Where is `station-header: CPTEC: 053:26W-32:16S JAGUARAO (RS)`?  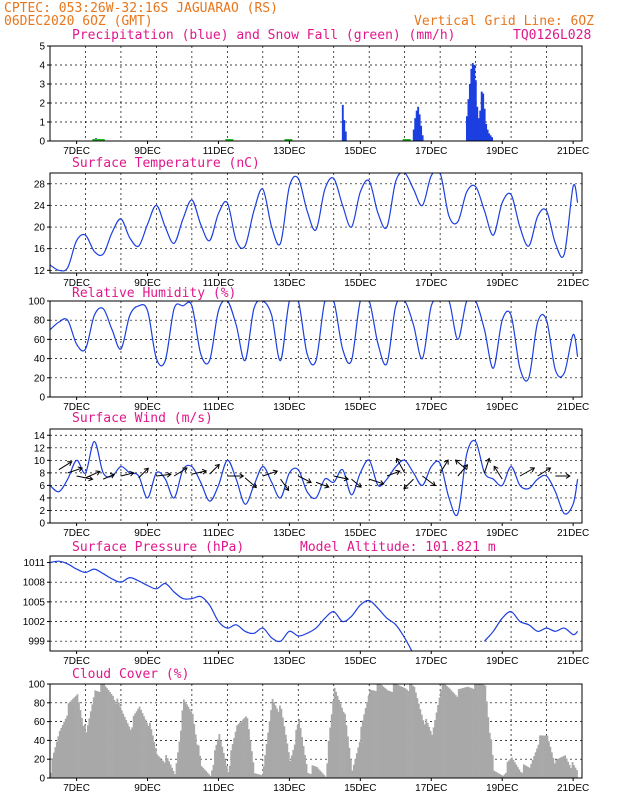 station-header: CPTEC: 053:26W-32:16S JAGUARAO (RS) is located at coordinates (141, 8).